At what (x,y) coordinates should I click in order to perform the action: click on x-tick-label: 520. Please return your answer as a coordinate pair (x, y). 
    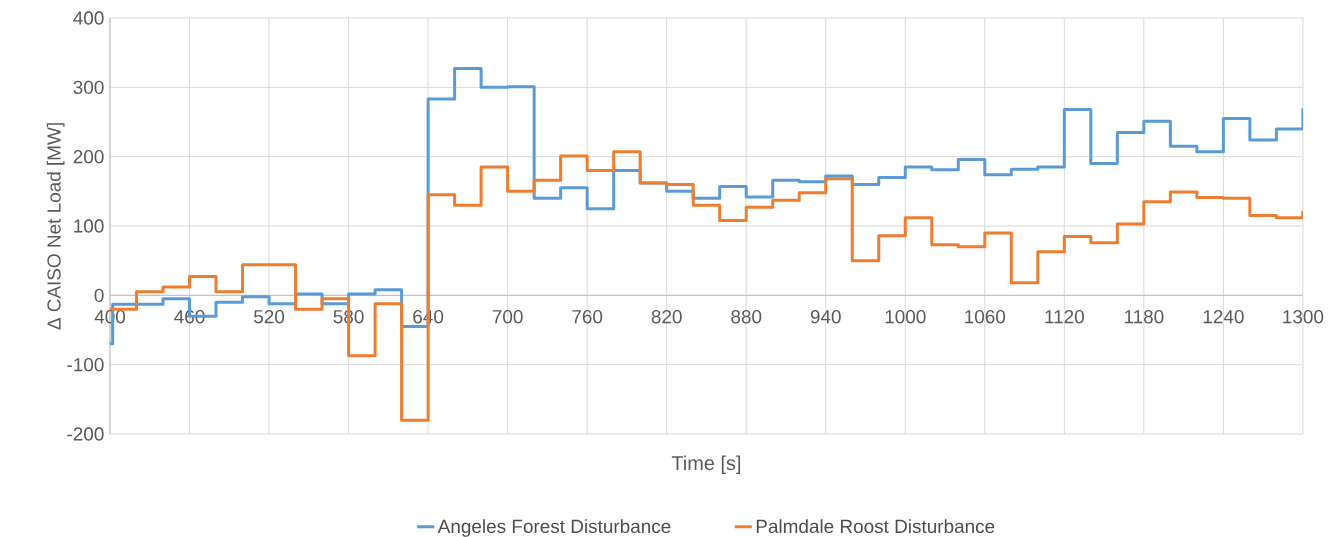
    Looking at the image, I should click on (269, 316).